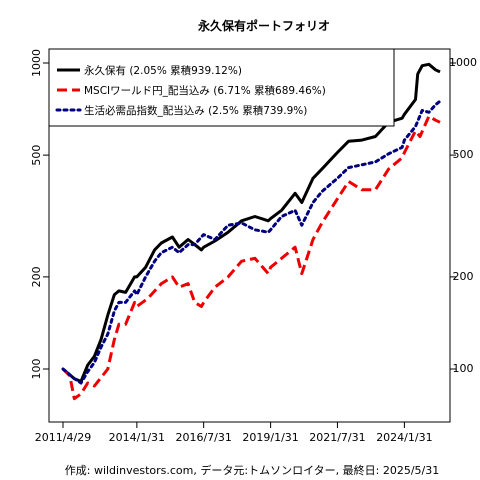 This screenshot has width=480, height=480. I want to click on y-tick-label-right: 500, so click(463, 154).